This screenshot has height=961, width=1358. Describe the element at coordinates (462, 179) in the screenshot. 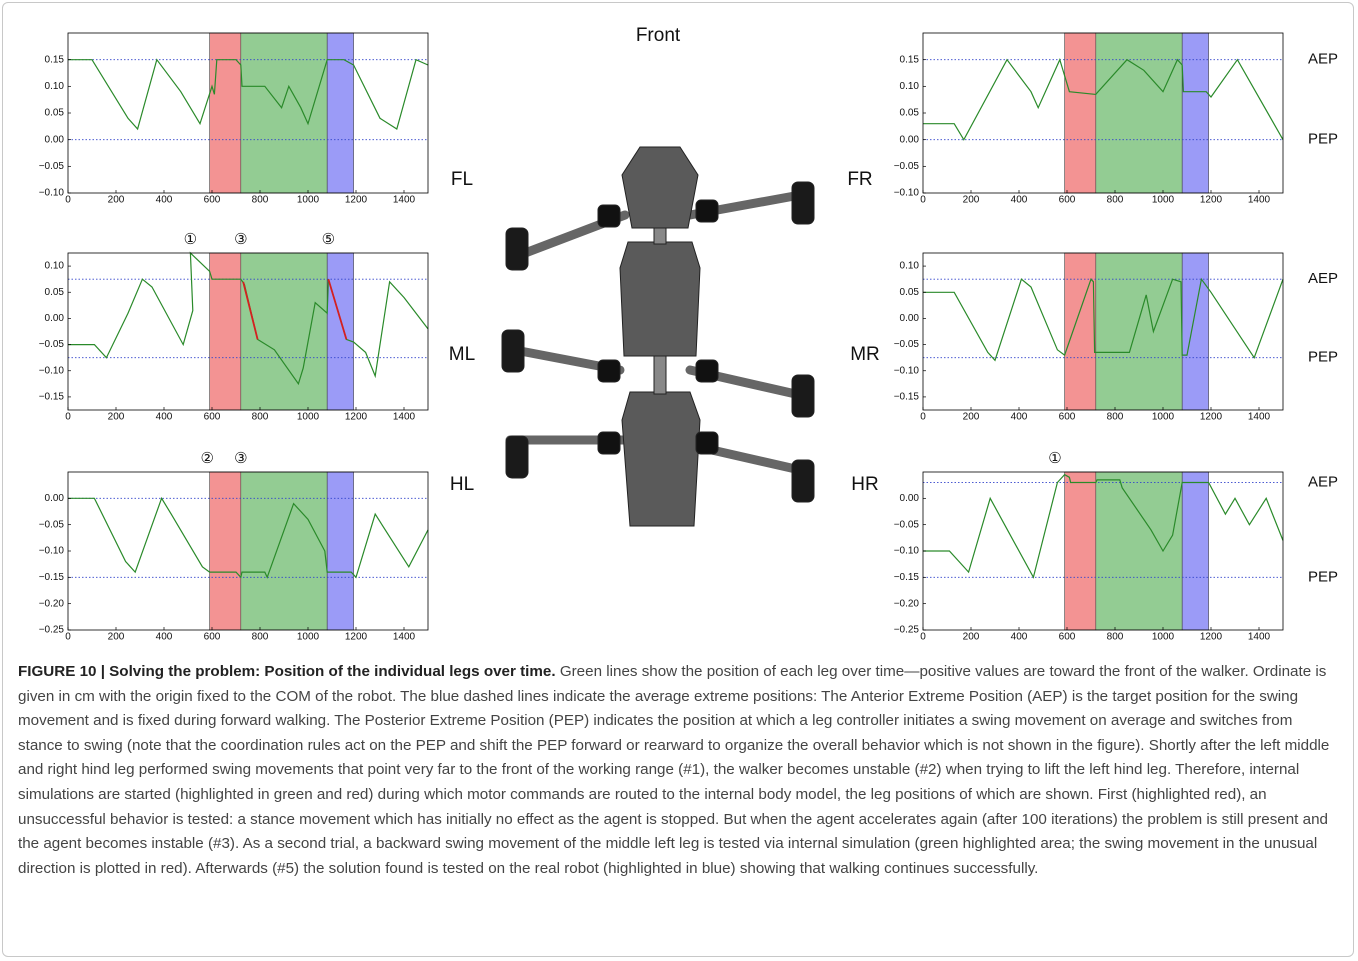

I see `leg-label: FL` at that location.